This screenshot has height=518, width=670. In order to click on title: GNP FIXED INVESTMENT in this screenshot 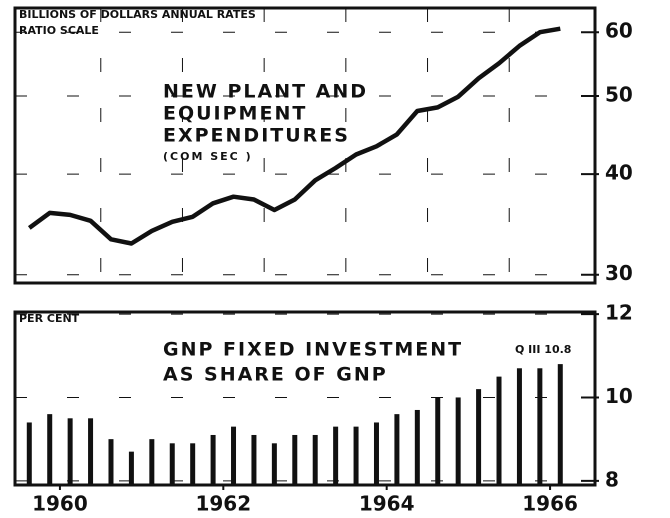, I will do `click(313, 350)`.